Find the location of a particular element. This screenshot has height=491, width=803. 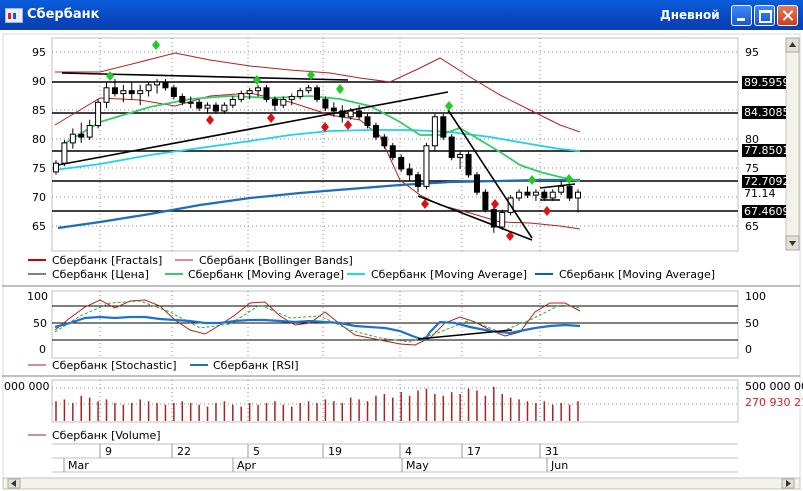

legend-item-bollinger: Сбербанк [Bollinger Bands] is located at coordinates (276, 260).